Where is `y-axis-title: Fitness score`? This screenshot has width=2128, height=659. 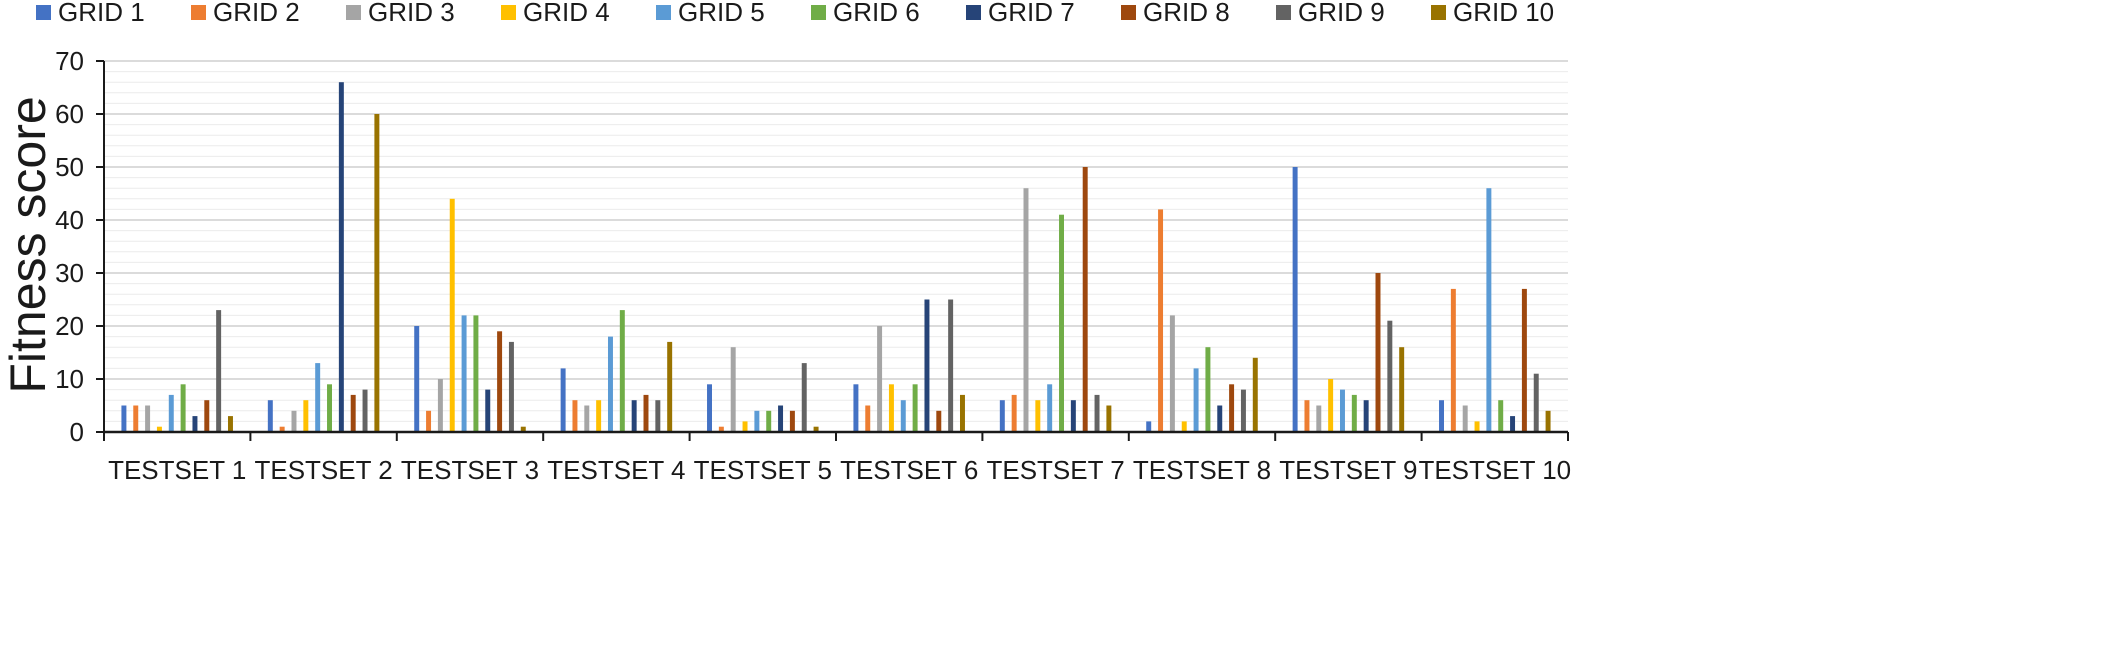
y-axis-title: Fitness score is located at coordinates (28, 244).